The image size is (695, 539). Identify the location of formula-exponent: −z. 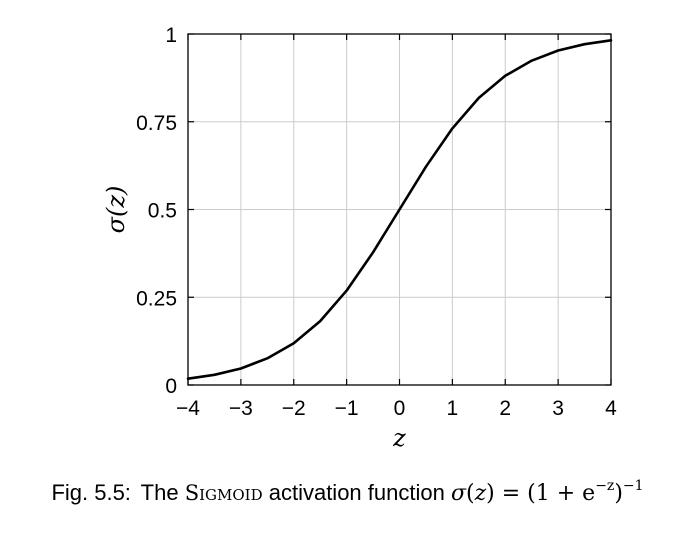
(605, 486).